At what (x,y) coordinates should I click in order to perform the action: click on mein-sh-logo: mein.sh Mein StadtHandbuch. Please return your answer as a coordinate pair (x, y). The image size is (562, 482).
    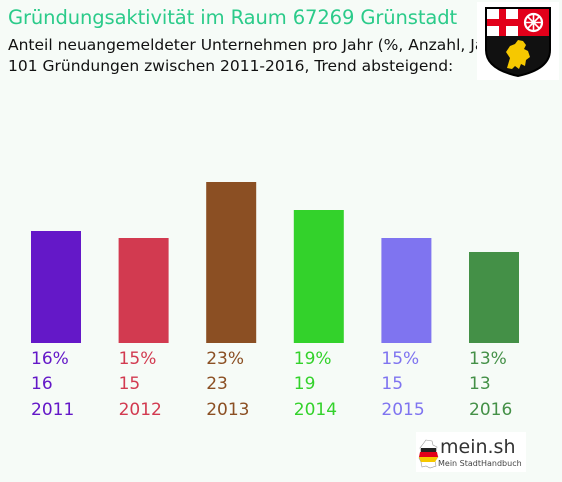
    Looking at the image, I should click on (471, 452).